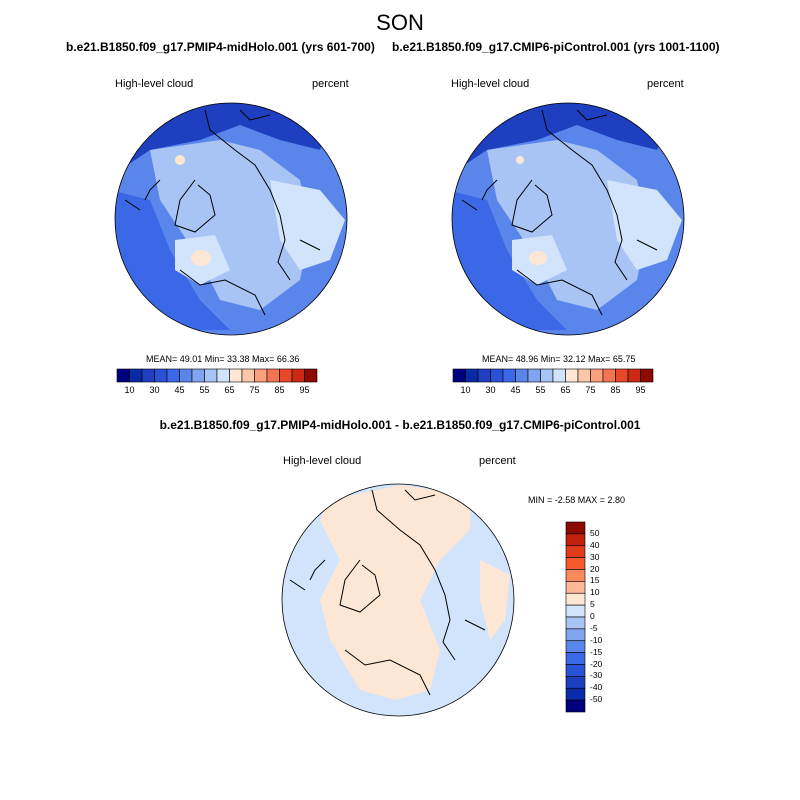 The width and height of the screenshot is (800, 800). What do you see at coordinates (595, 556) in the screenshot?
I see `colorbar-diff-tick-label: 30` at bounding box center [595, 556].